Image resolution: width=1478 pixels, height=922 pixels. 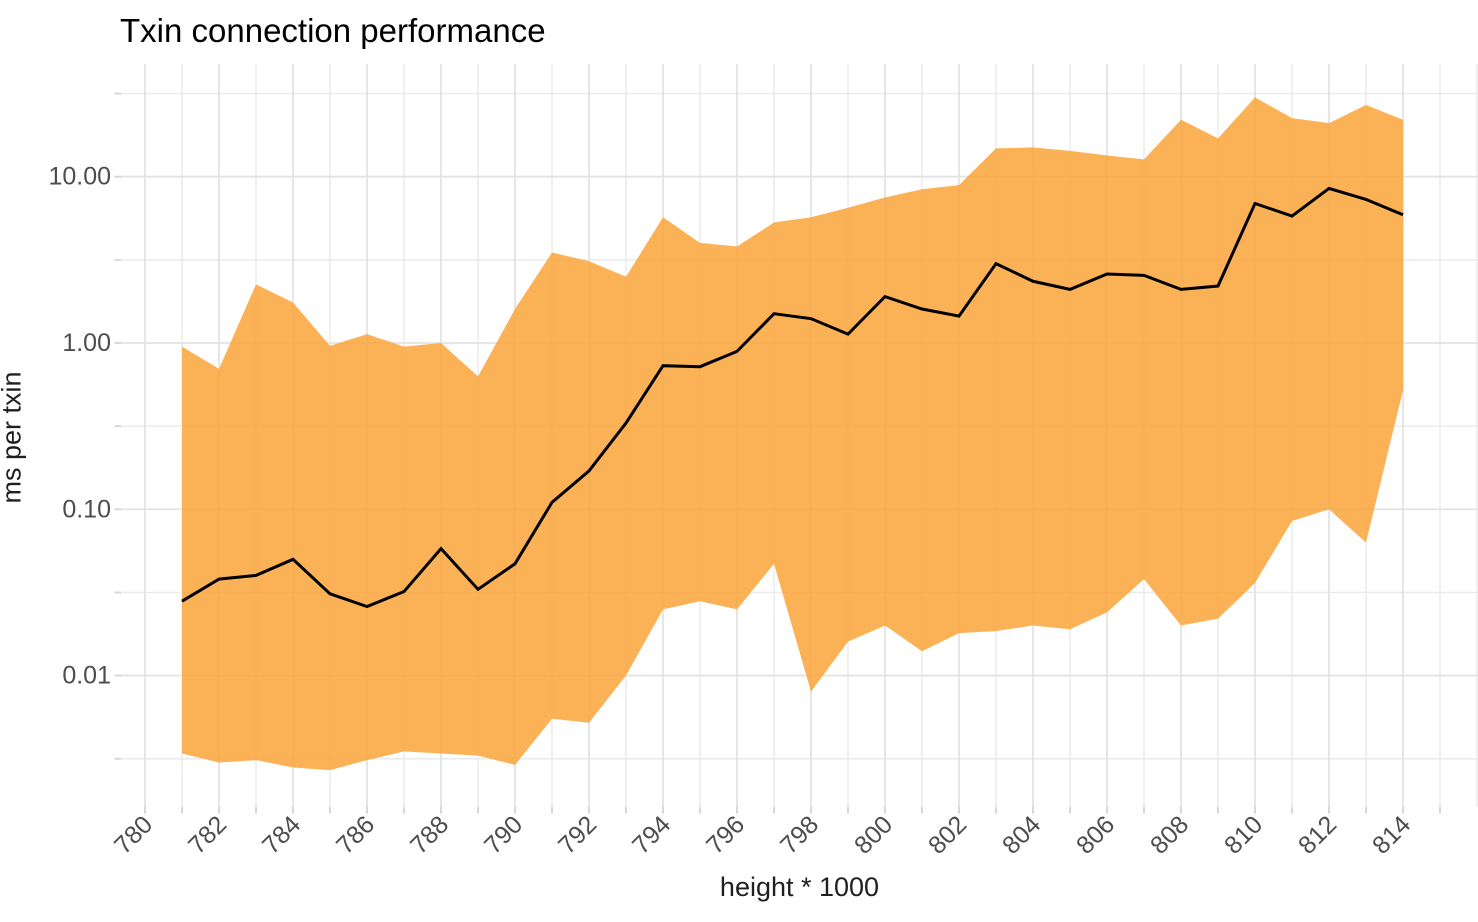 What do you see at coordinates (1095, 834) in the screenshot?
I see `x-tick-label: 806` at bounding box center [1095, 834].